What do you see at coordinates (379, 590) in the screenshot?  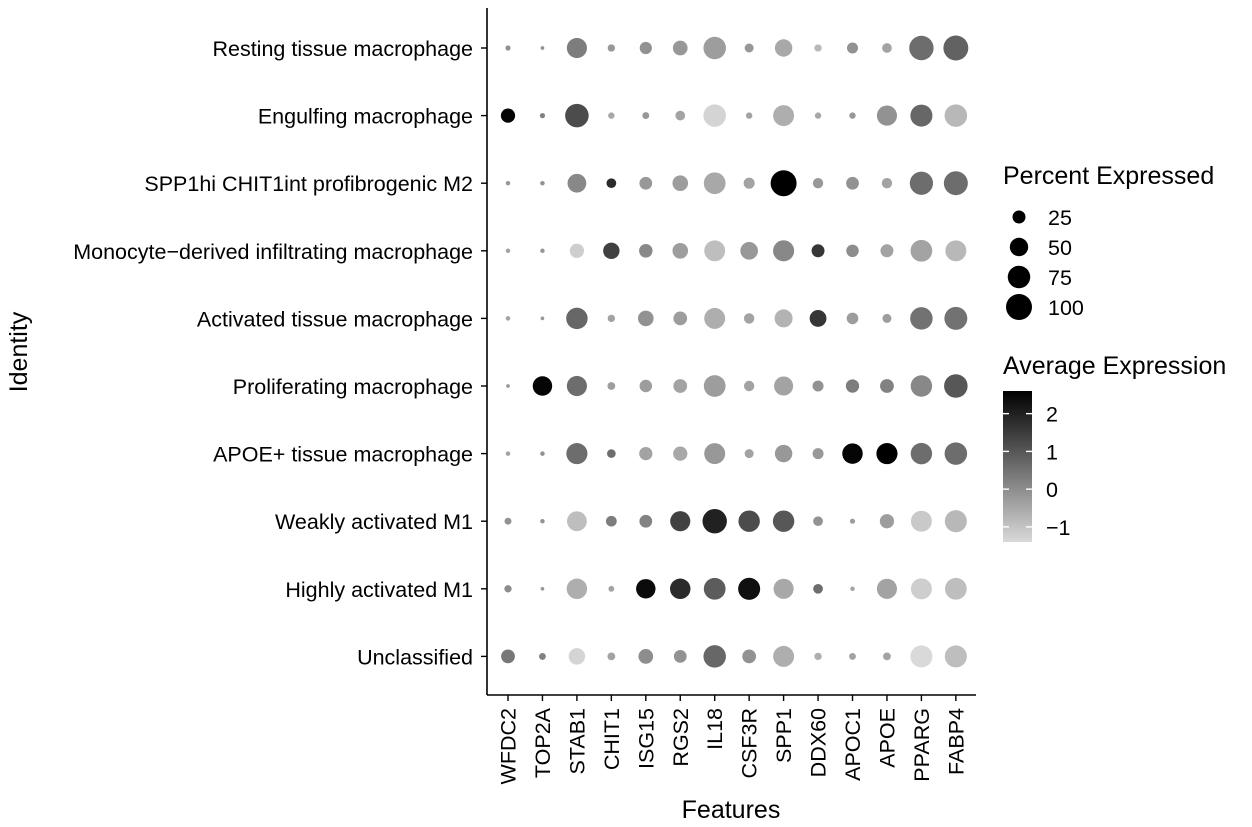 I see `y-tick-label: Highly activated M1` at bounding box center [379, 590].